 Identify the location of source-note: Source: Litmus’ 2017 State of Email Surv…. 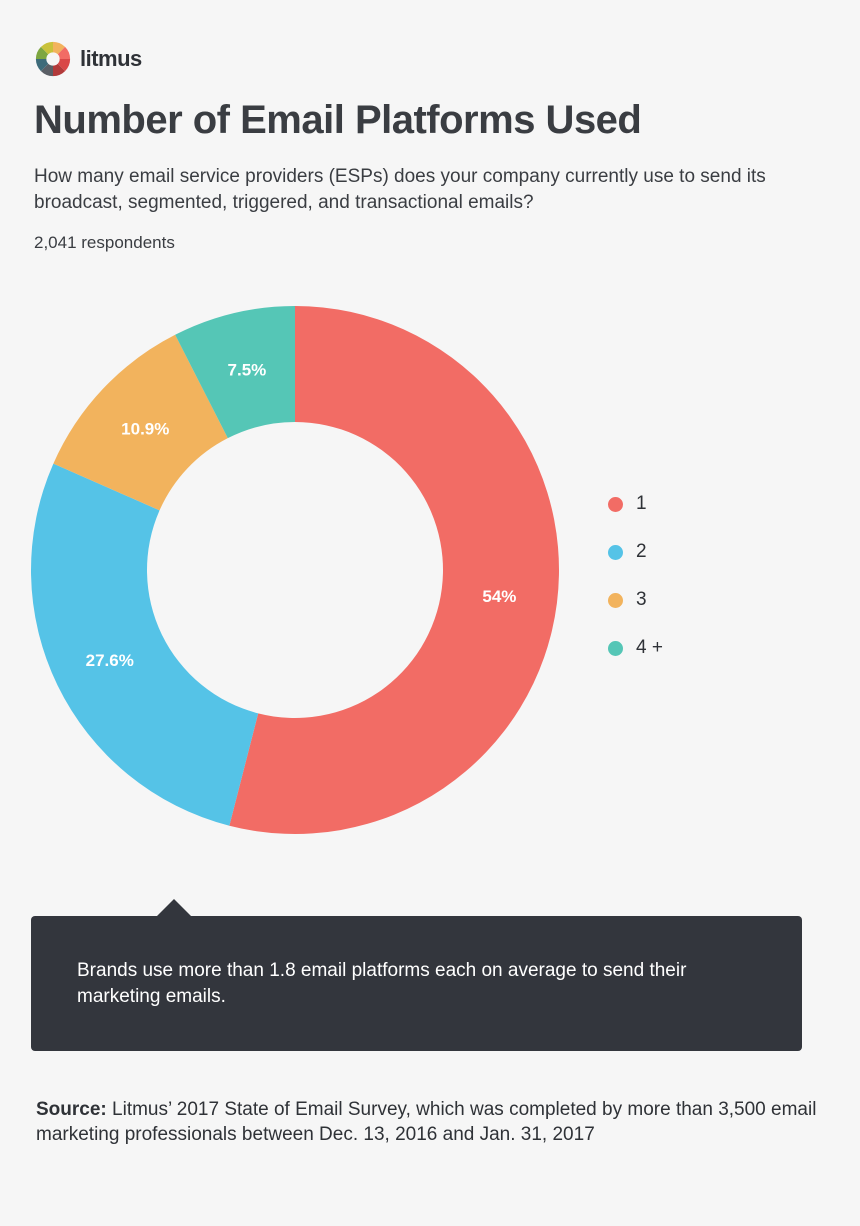
(436, 1122).